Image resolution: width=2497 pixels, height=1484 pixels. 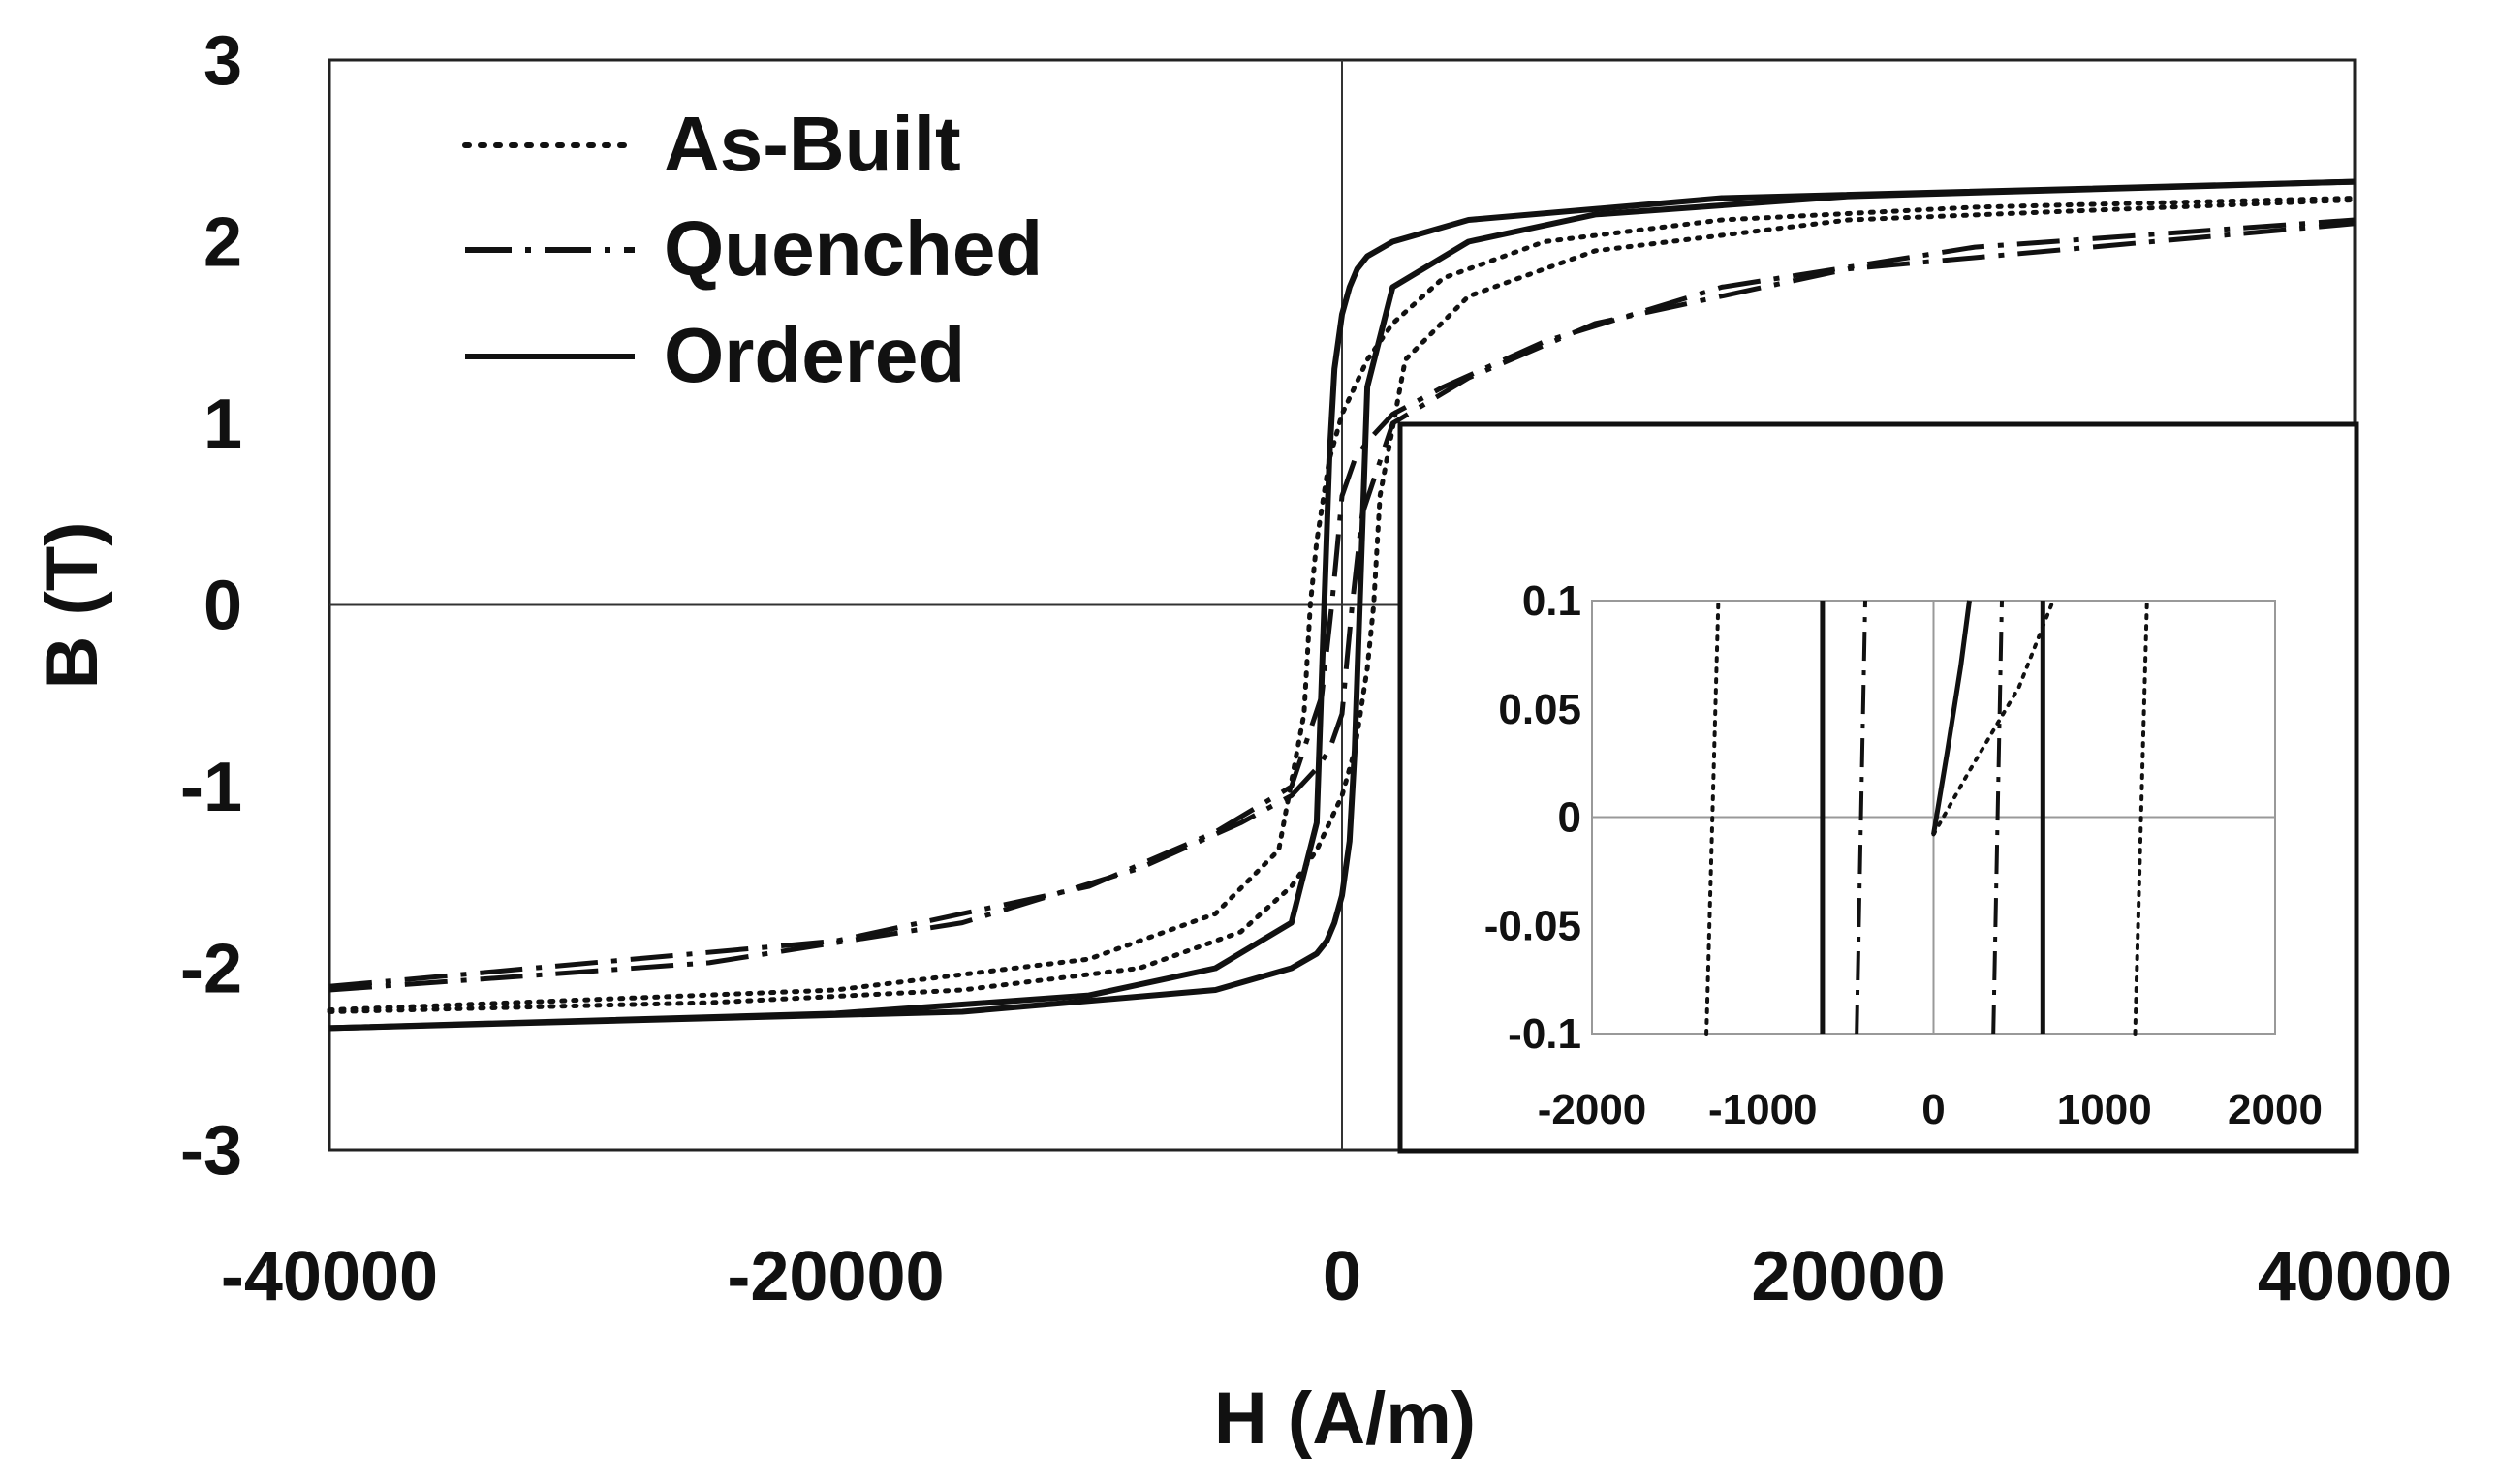 I want to click on legend: As-Built Quenched Ordered, so click(x=752, y=249).